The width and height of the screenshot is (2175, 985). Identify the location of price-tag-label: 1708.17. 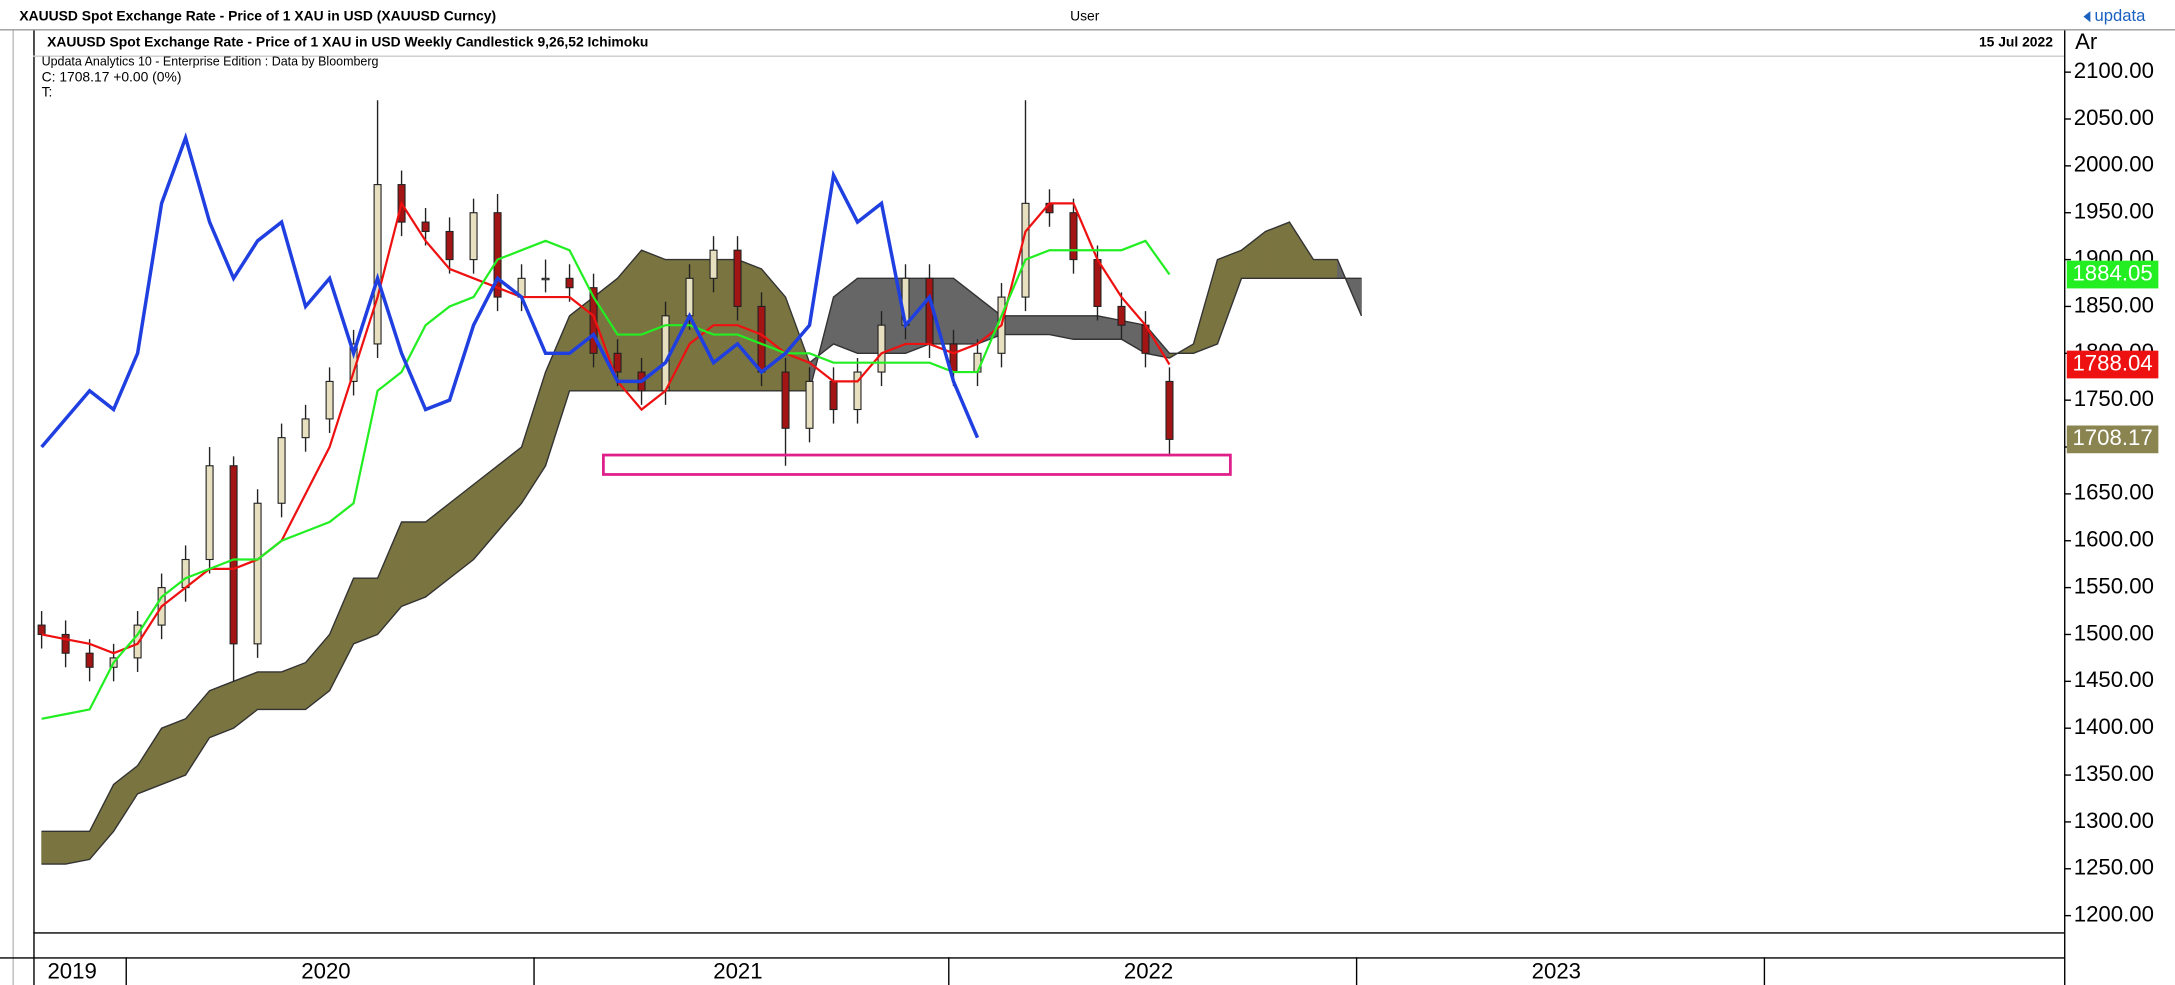
(2112, 437).